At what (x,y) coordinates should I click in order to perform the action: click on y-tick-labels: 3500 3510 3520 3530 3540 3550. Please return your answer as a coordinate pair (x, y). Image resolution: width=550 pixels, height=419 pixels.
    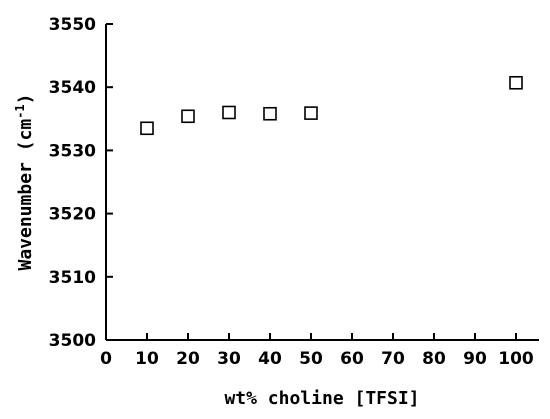
    Looking at the image, I should click on (72, 183).